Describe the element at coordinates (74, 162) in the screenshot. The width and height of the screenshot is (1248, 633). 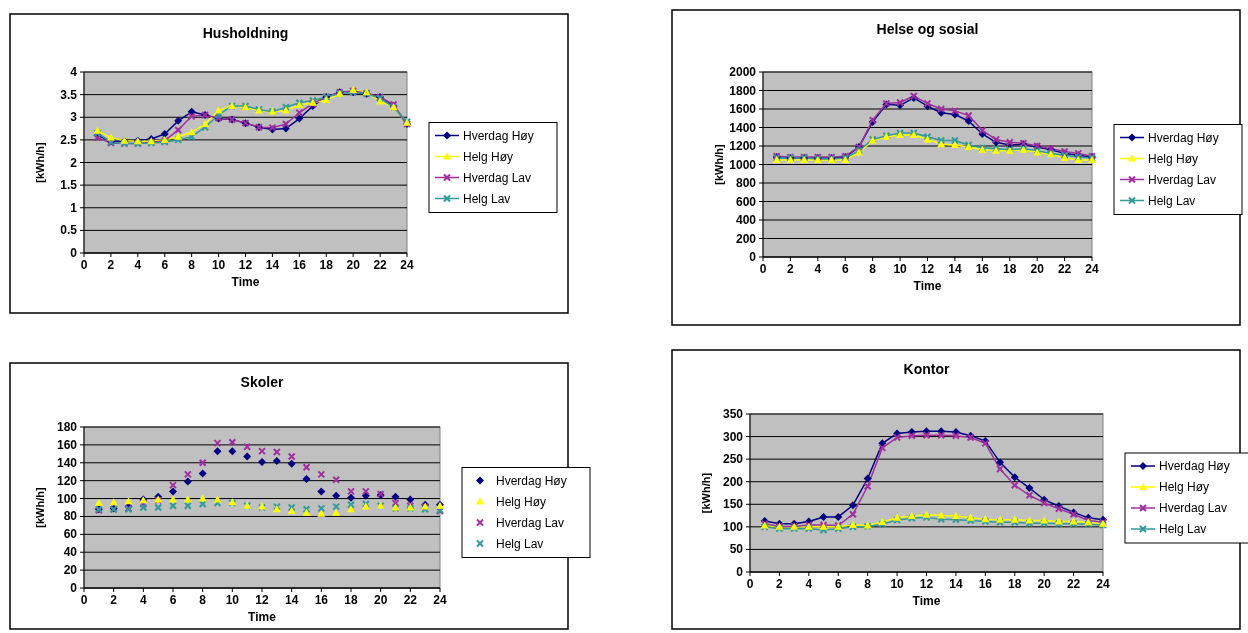
I see `y-tick-label: 2` at that location.